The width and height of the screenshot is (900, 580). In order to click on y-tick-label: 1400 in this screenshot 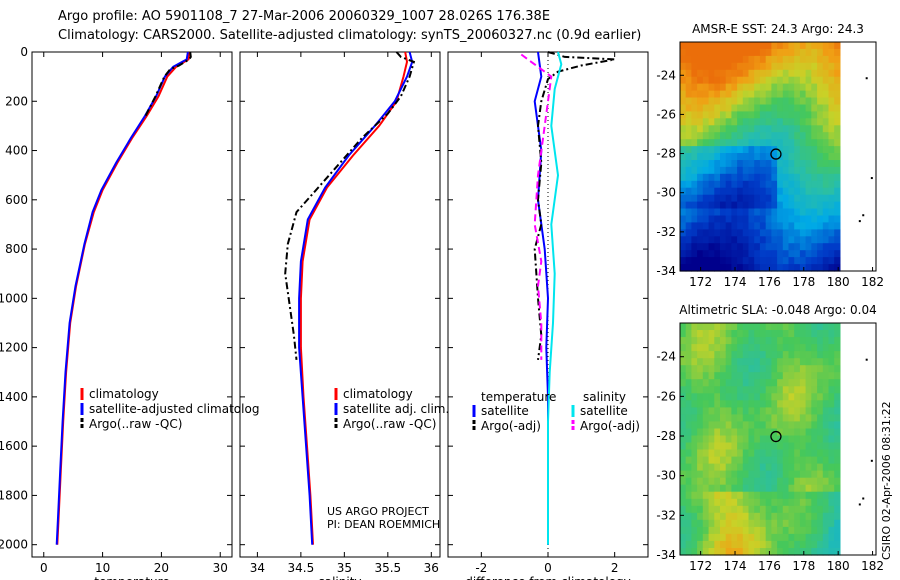, I will do `click(14, 397)`.